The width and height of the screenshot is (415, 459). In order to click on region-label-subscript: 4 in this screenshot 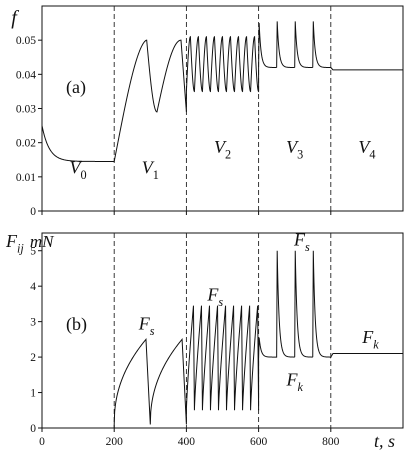, I will do `click(372, 154)`.